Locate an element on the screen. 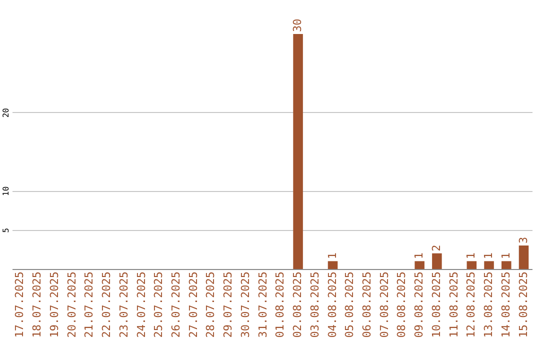  x-tick-label: 26.07.2025 is located at coordinates (176, 305).